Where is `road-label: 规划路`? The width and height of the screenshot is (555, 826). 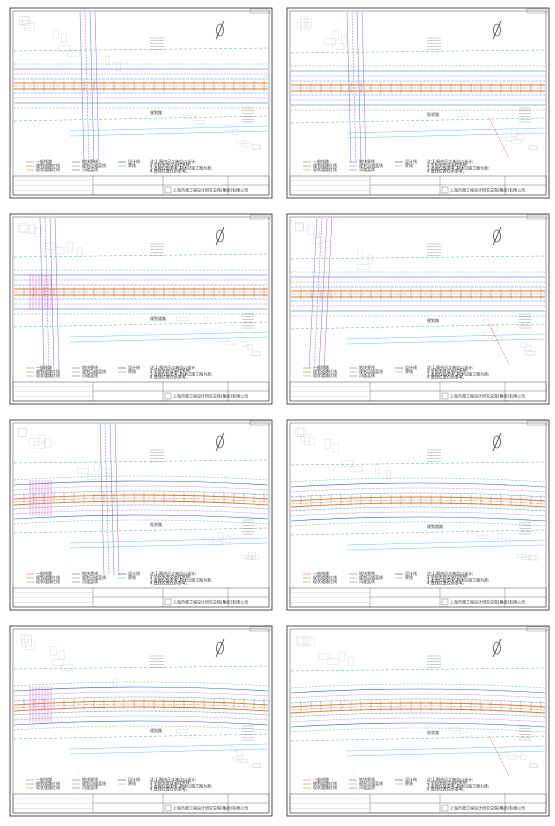 road-label: 规划路 is located at coordinates (156, 730).